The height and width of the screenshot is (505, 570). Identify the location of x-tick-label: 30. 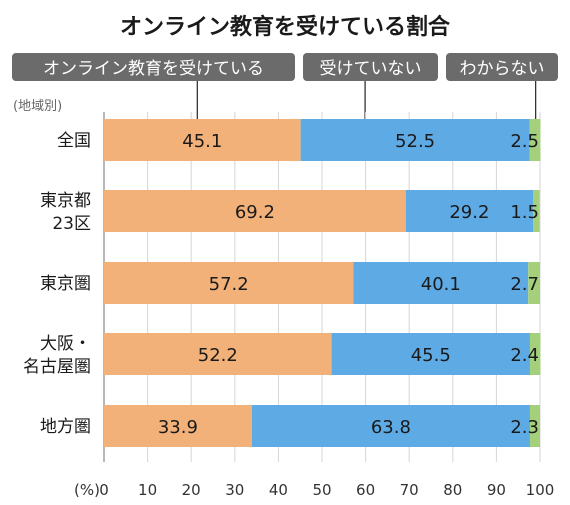
(234, 490).